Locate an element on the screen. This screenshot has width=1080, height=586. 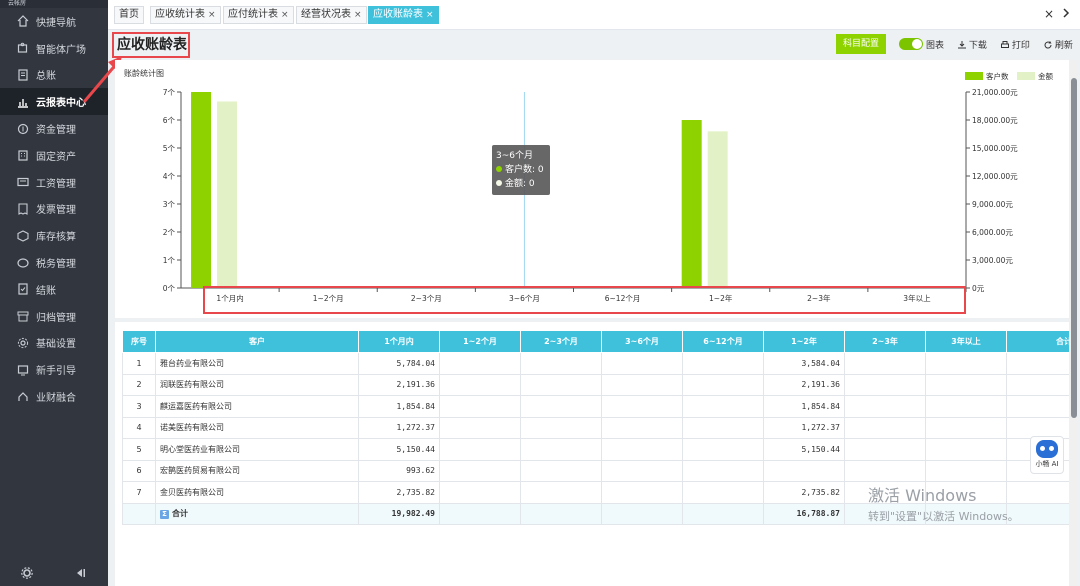
print-icon is located at coordinates (1005, 44).